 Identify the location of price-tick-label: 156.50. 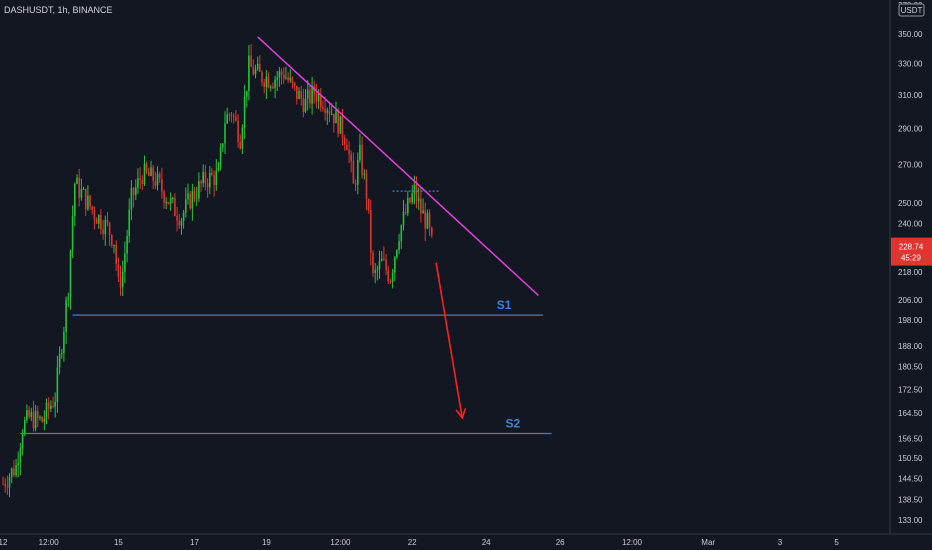
(910, 438).